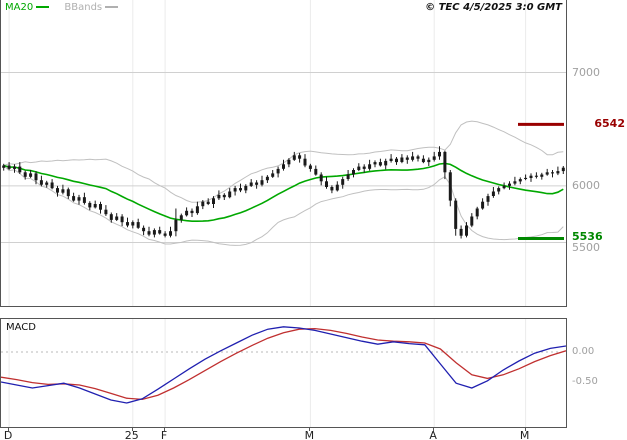  I want to click on legend-item-bbands: BBands, so click(91, 7).